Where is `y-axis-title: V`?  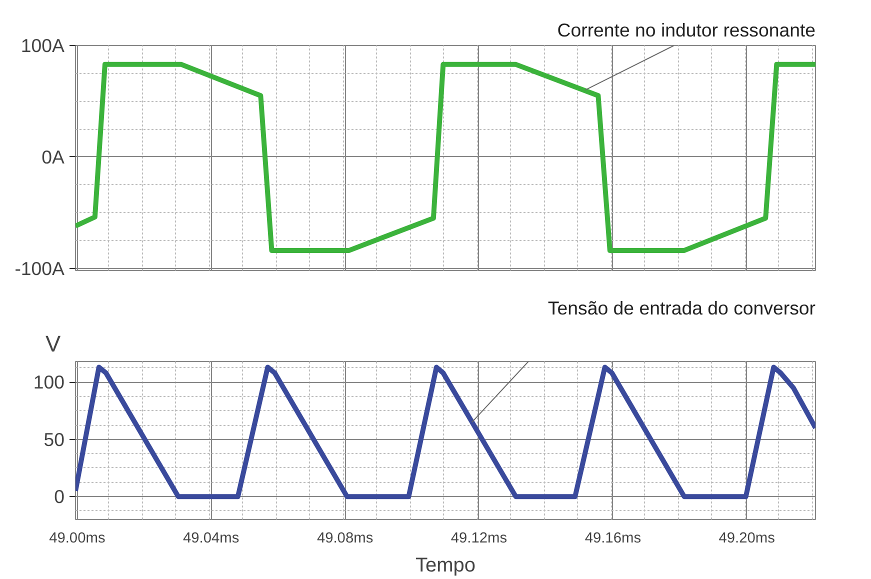
y-axis-title: V is located at coordinates (54, 343).